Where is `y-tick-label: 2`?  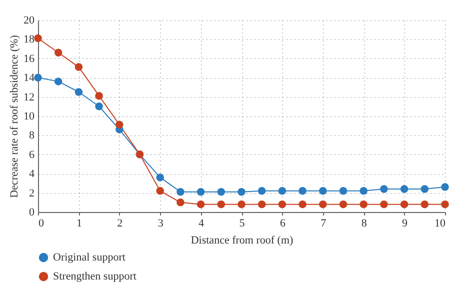
y-tick-label: 2 is located at coordinates (31, 193).